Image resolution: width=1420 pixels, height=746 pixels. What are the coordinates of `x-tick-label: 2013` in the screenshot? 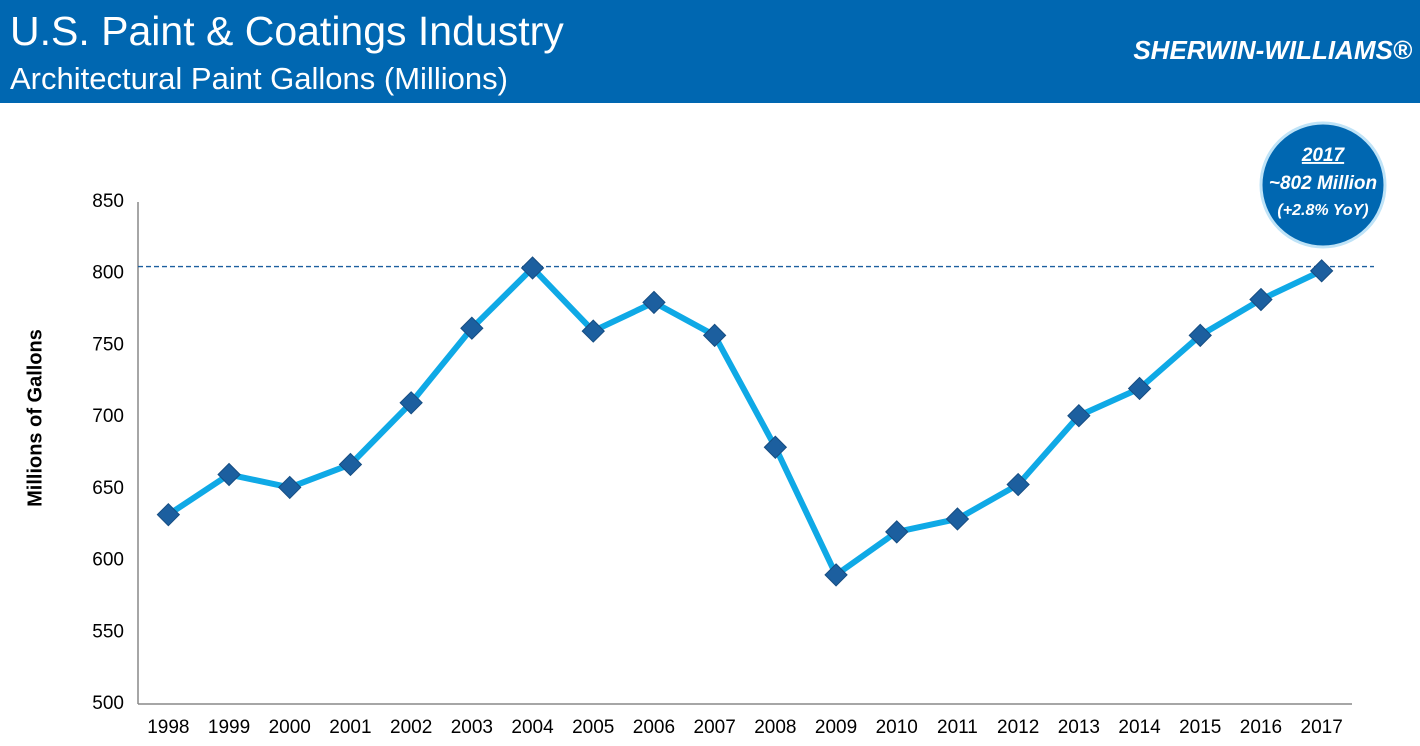 It's located at (1079, 727).